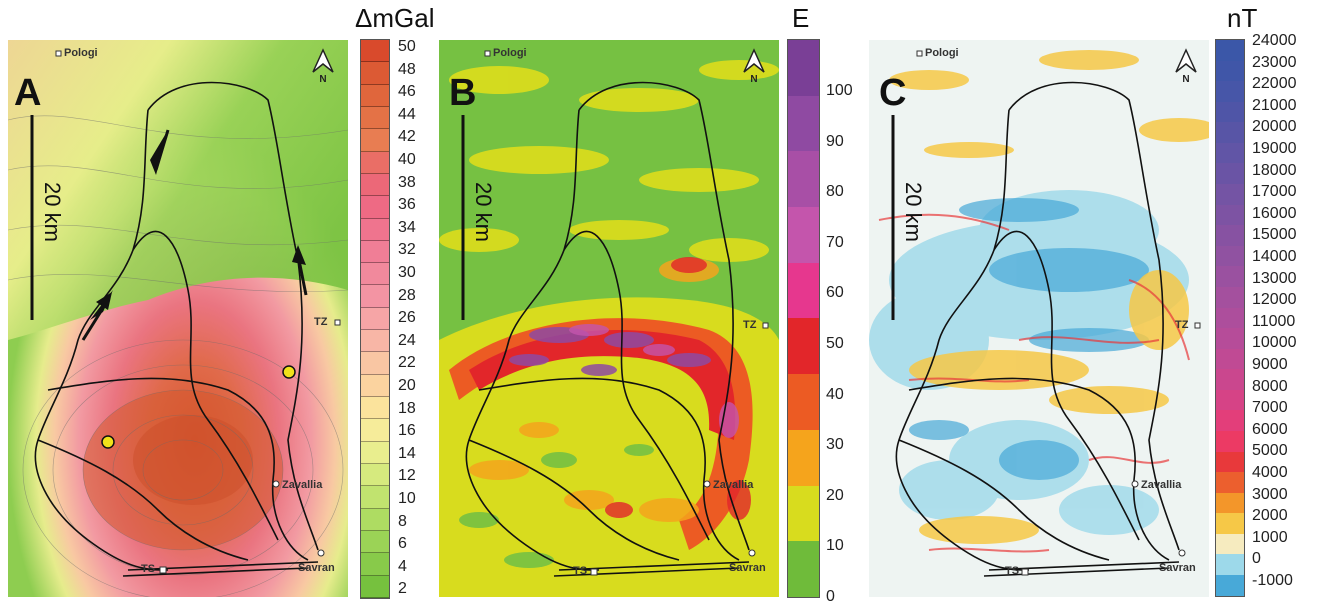  What do you see at coordinates (407, 431) in the screenshot?
I see `colorbar-tick-label: 16` at bounding box center [407, 431].